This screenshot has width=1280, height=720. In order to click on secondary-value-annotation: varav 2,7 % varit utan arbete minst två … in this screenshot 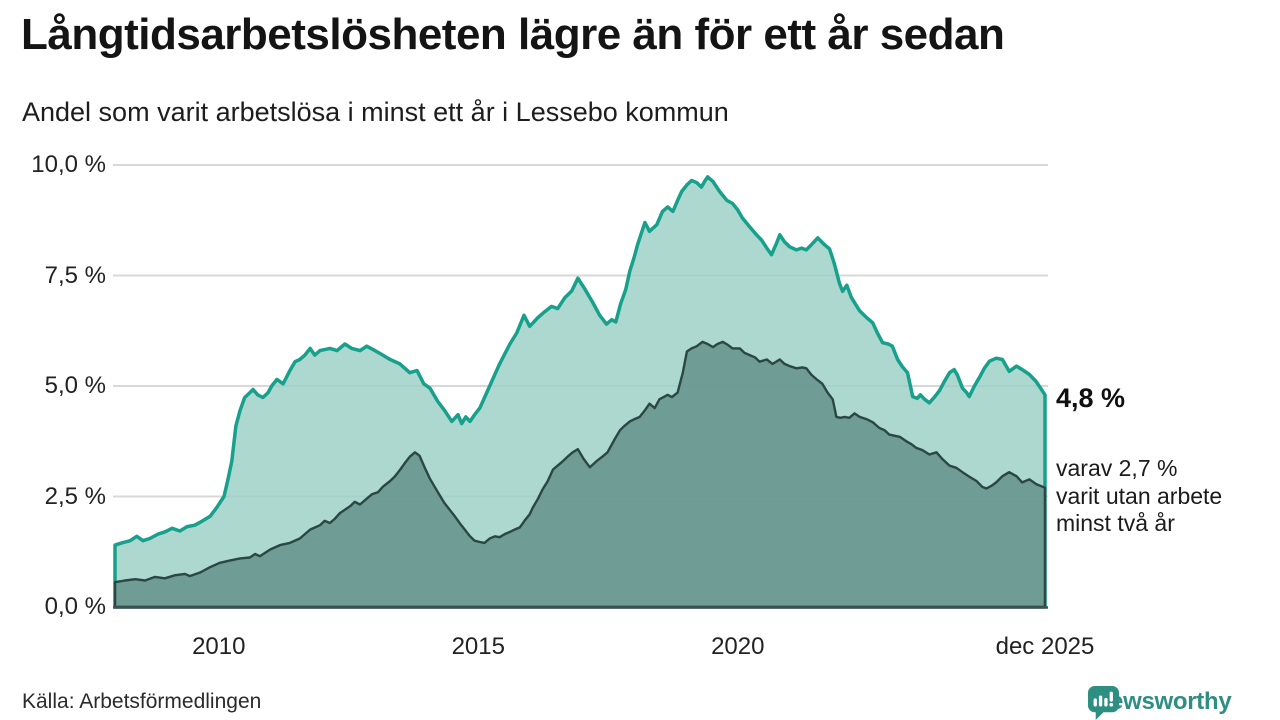, I will do `click(1139, 496)`.